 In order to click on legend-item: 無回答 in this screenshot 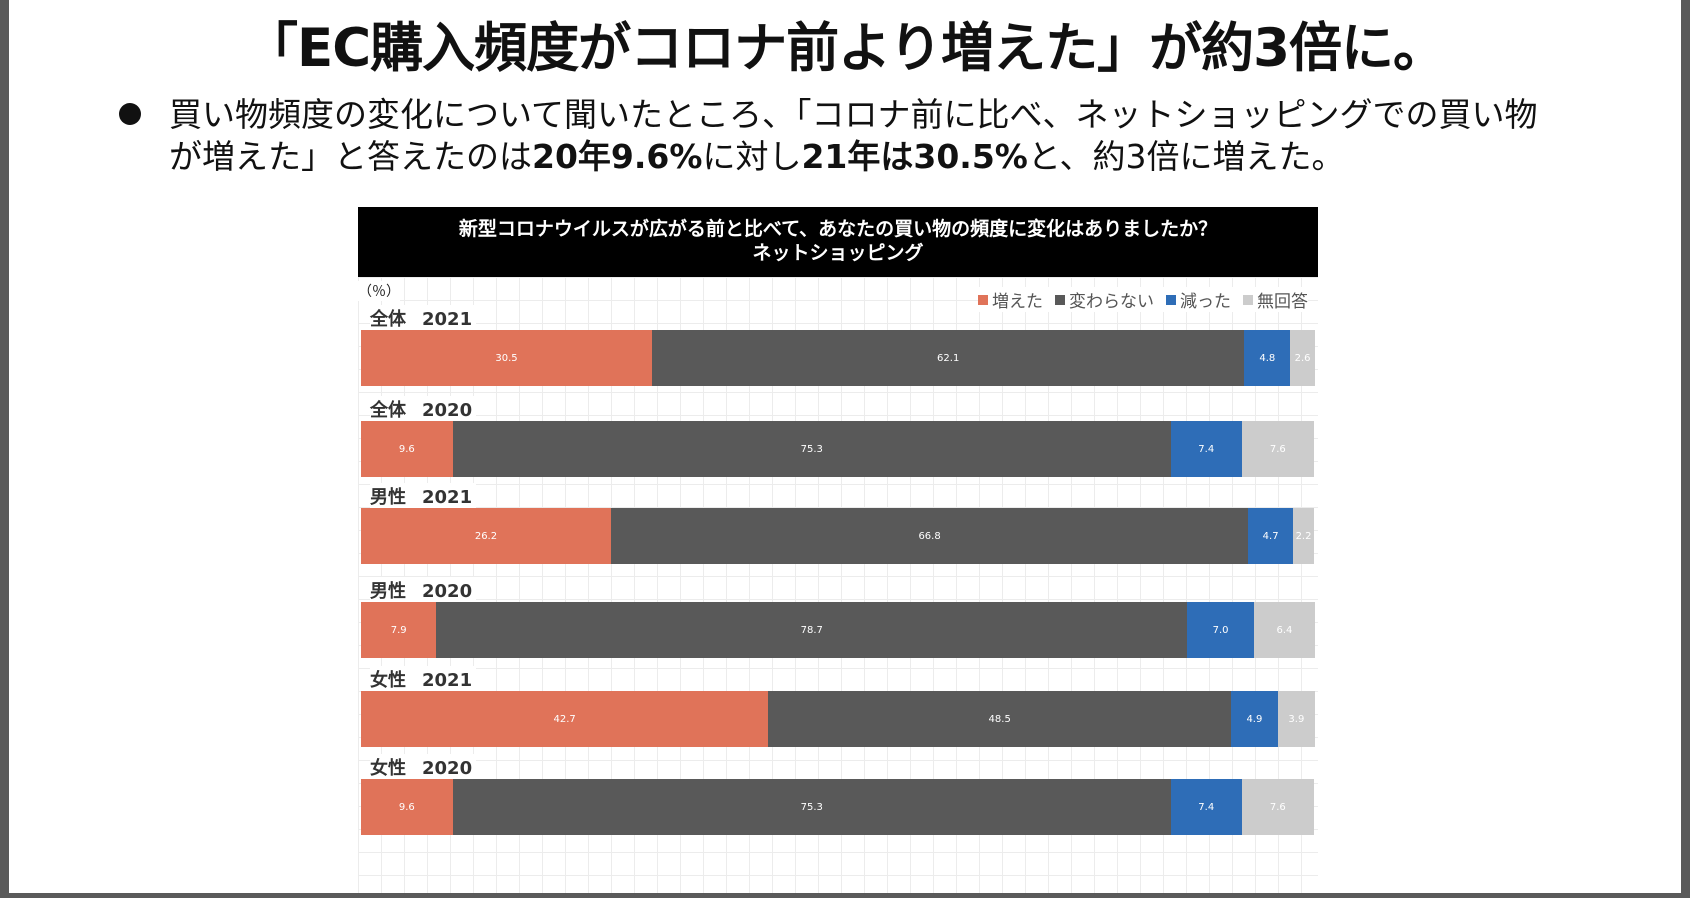, I will do `click(1275, 299)`.